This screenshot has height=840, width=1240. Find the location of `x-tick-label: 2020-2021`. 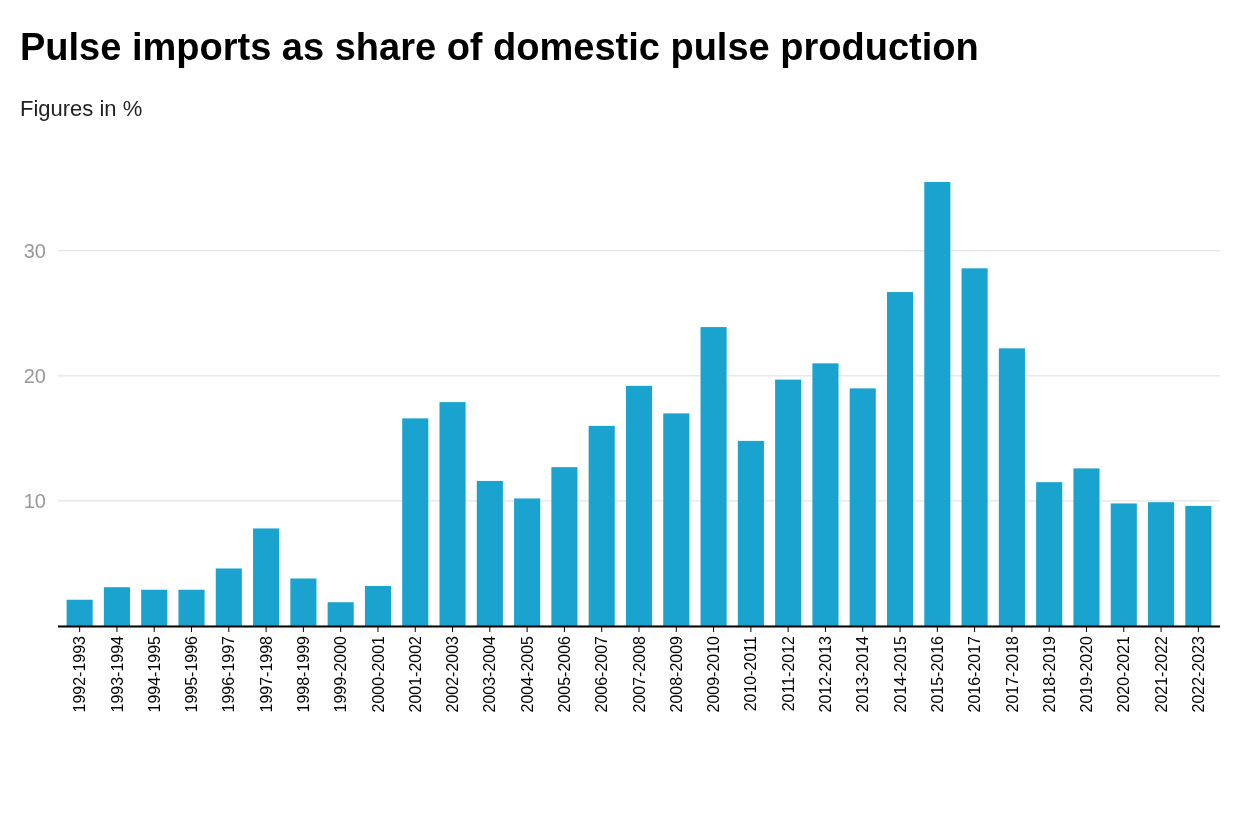

x-tick-label: 2020-2021 is located at coordinates (1124, 674).